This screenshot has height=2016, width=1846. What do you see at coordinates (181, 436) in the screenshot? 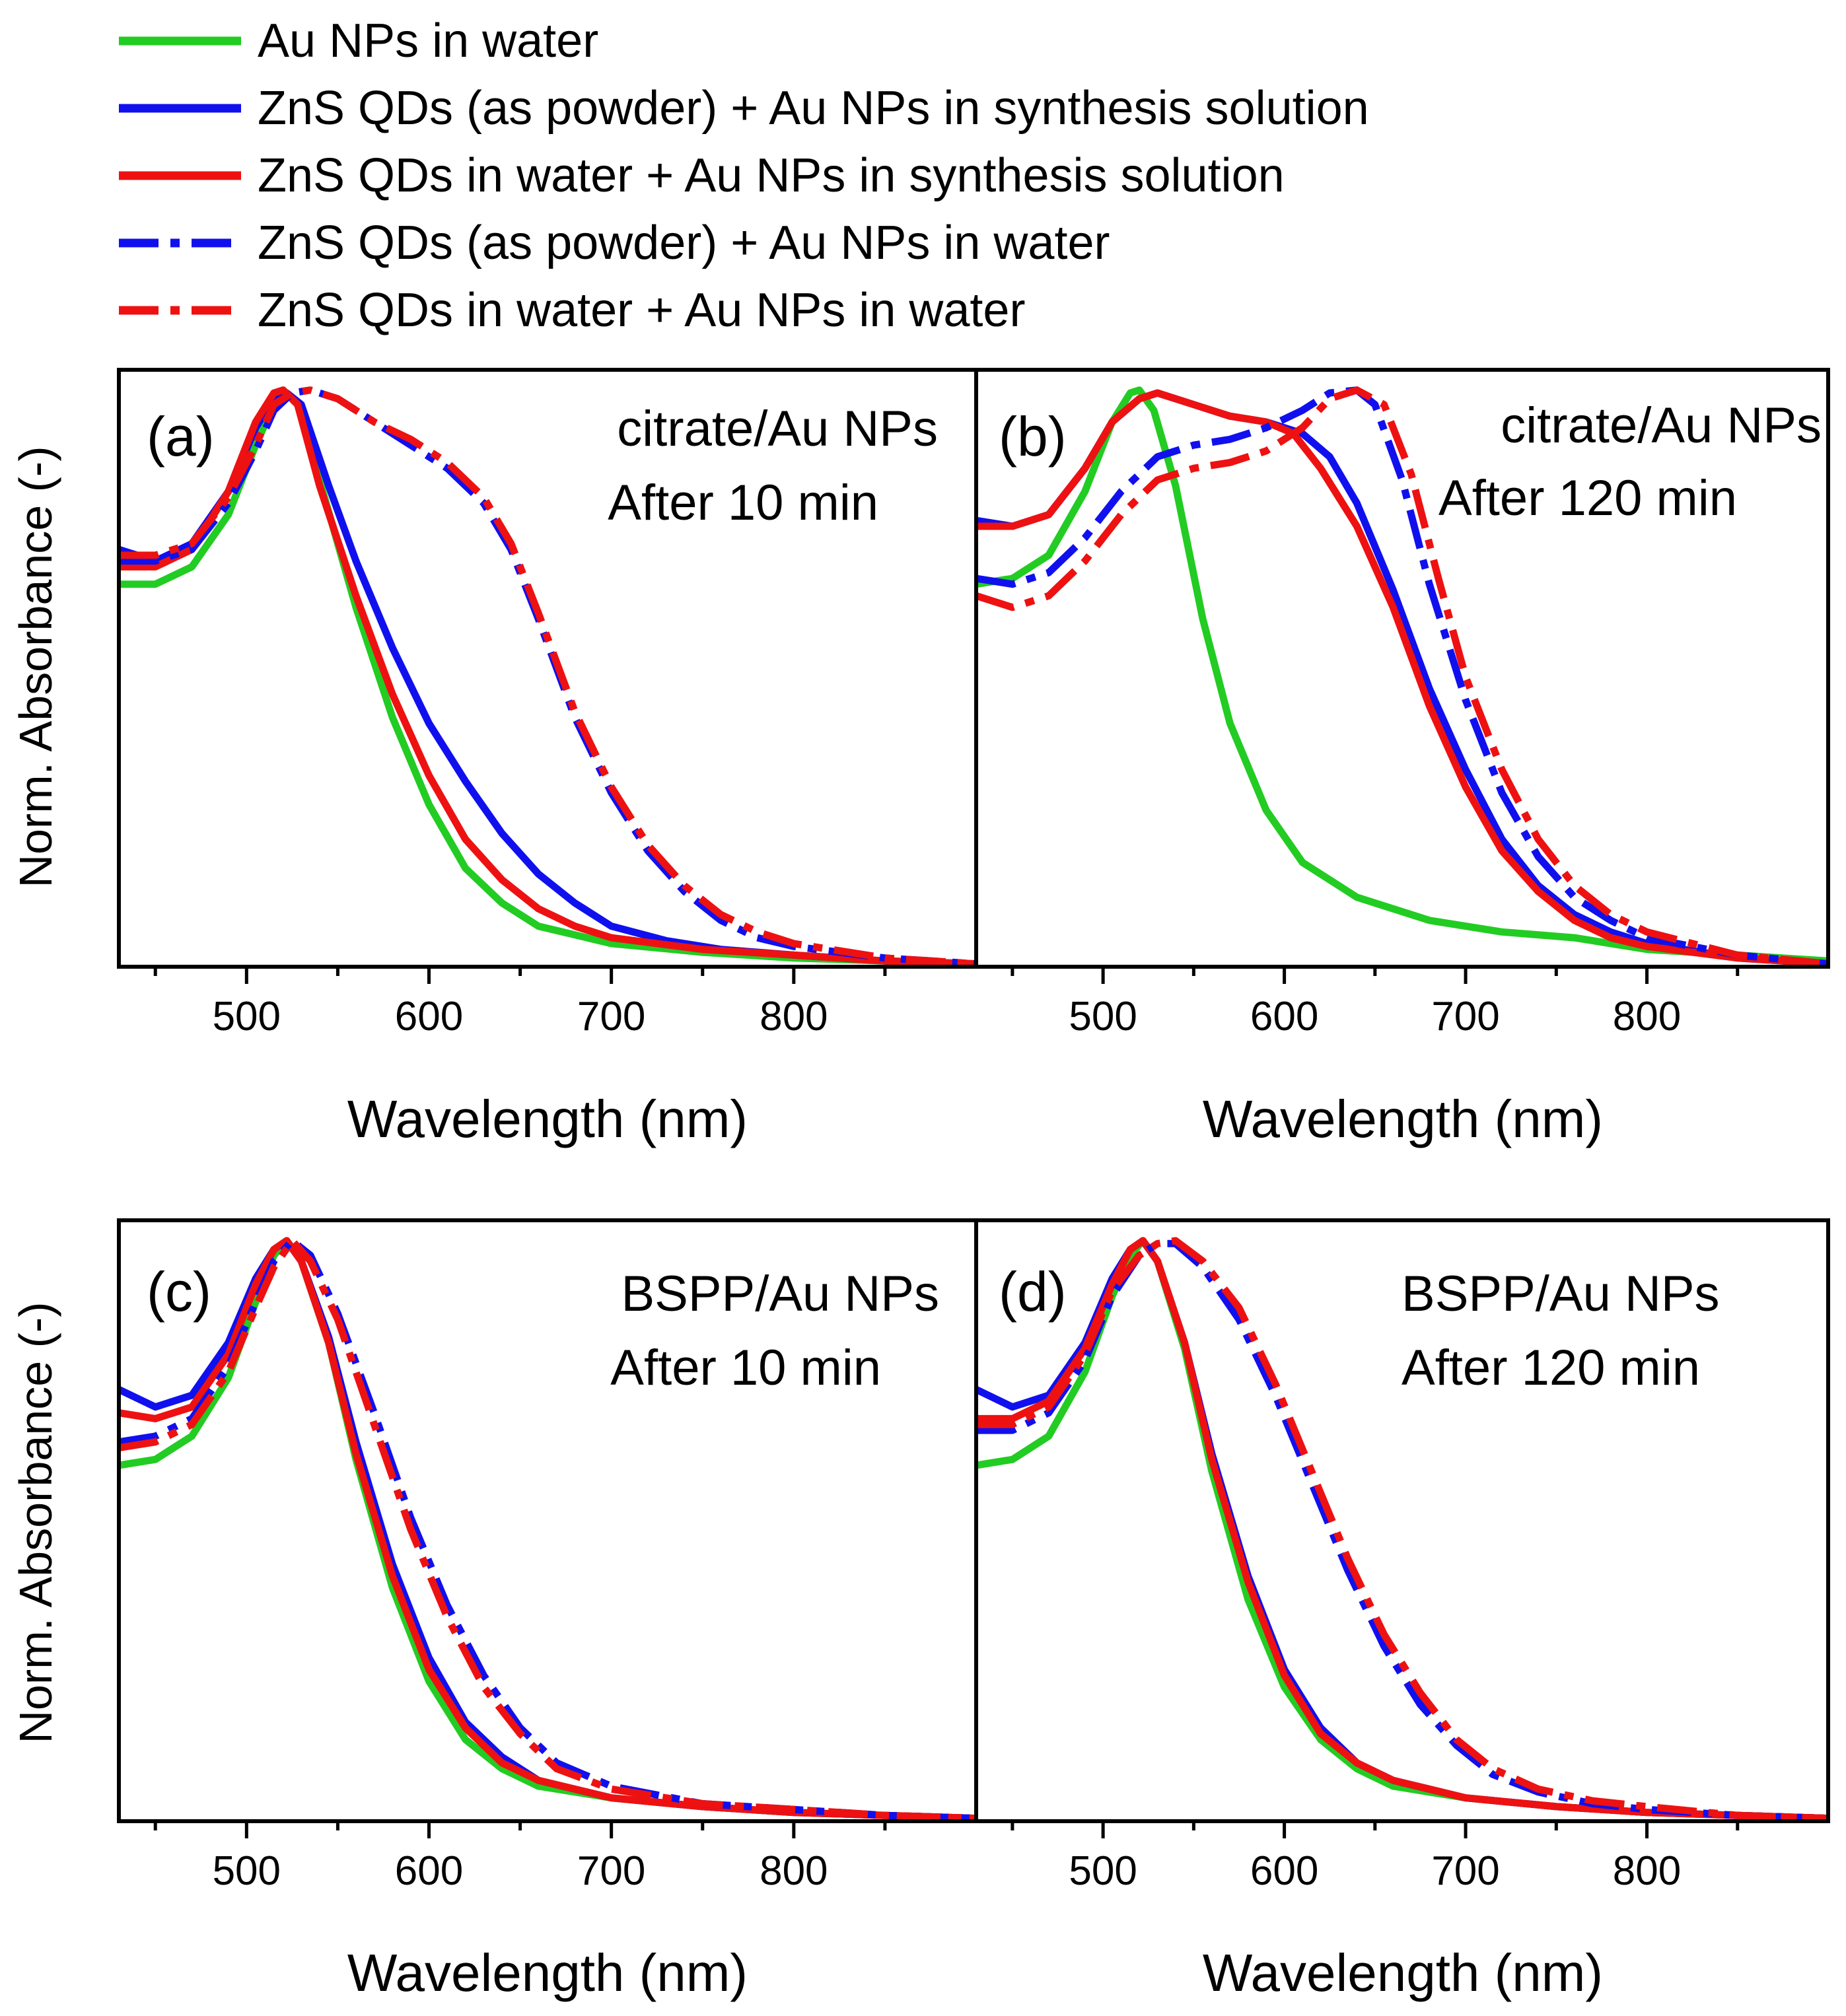
I see `panel-label: (a)` at bounding box center [181, 436].